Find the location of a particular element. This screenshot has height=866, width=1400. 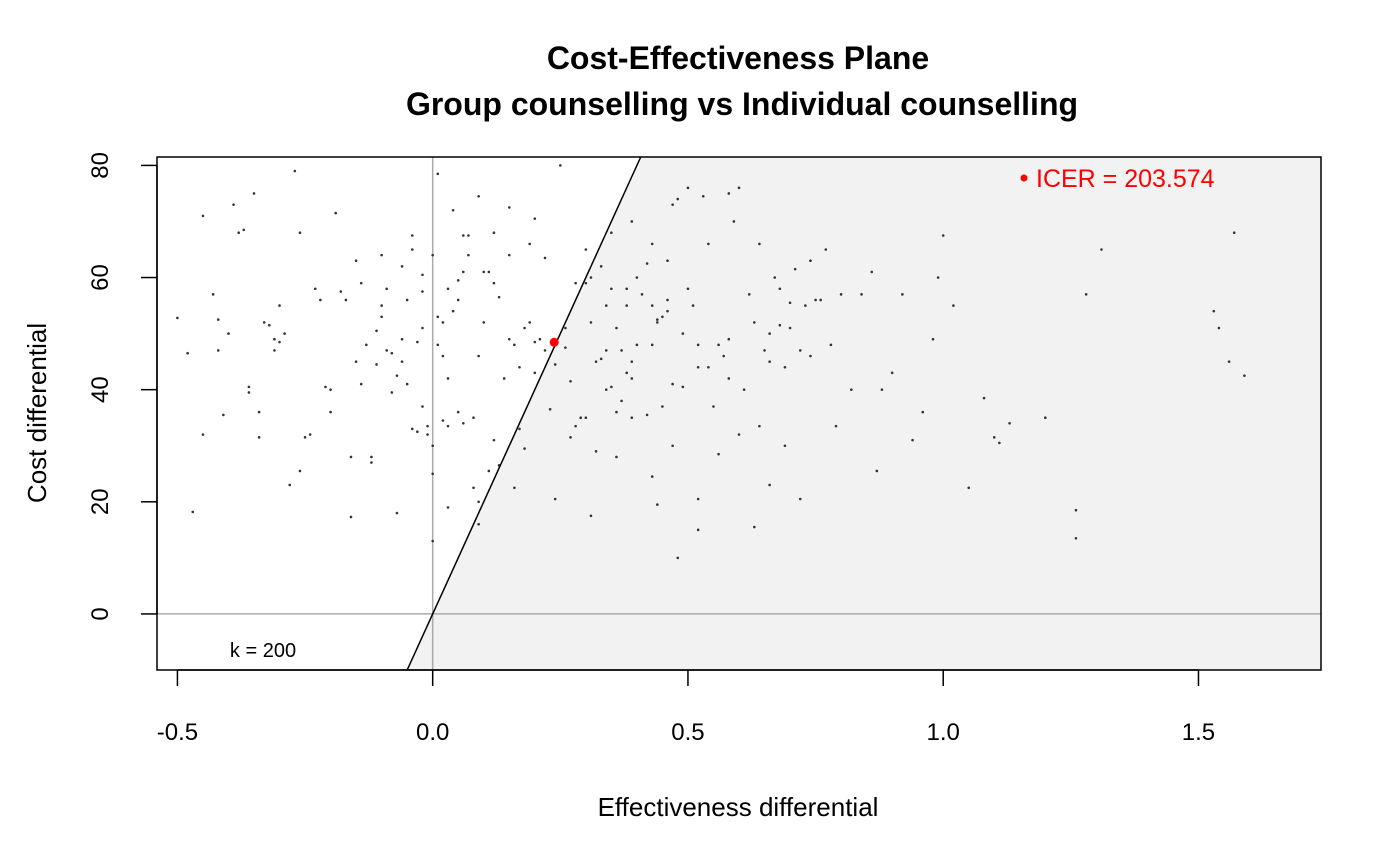

y-axis-title: Cost differential is located at coordinates (37, 413).